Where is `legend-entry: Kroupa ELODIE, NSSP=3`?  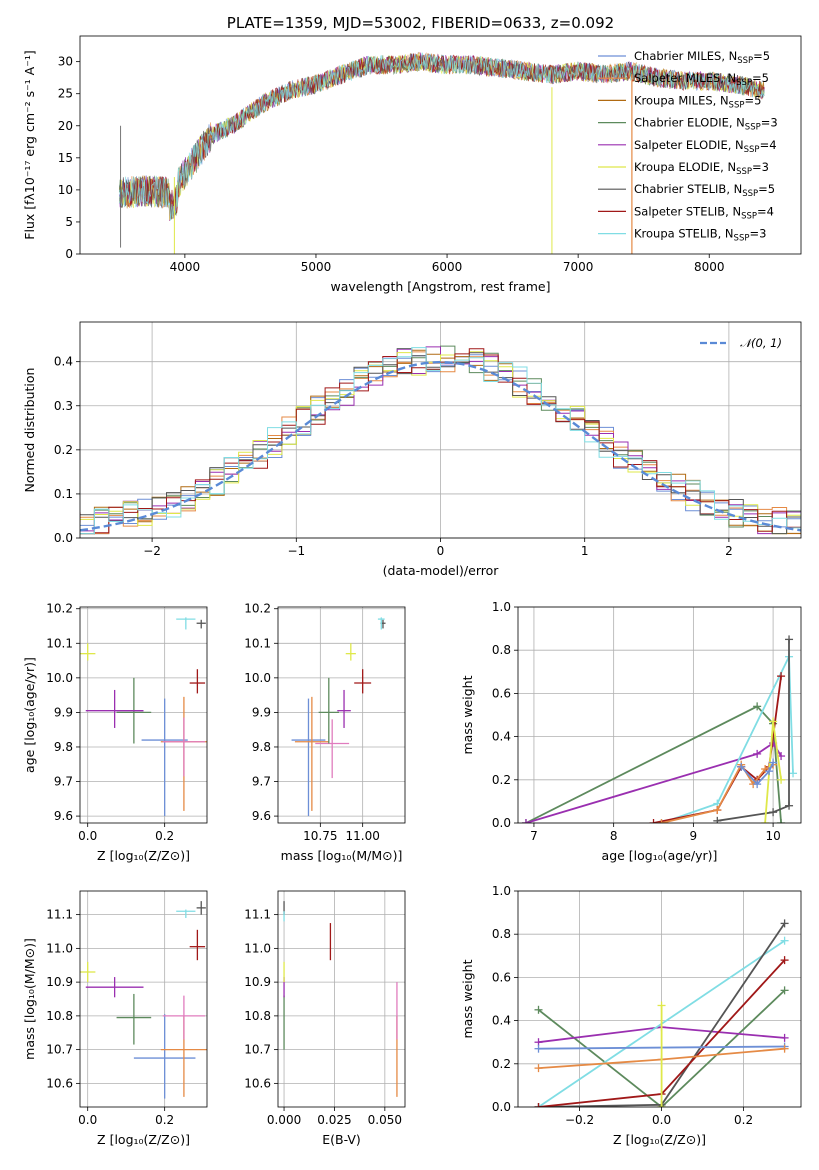
legend-entry: Kroupa ELODIE, NSSP=3 is located at coordinates (701, 168).